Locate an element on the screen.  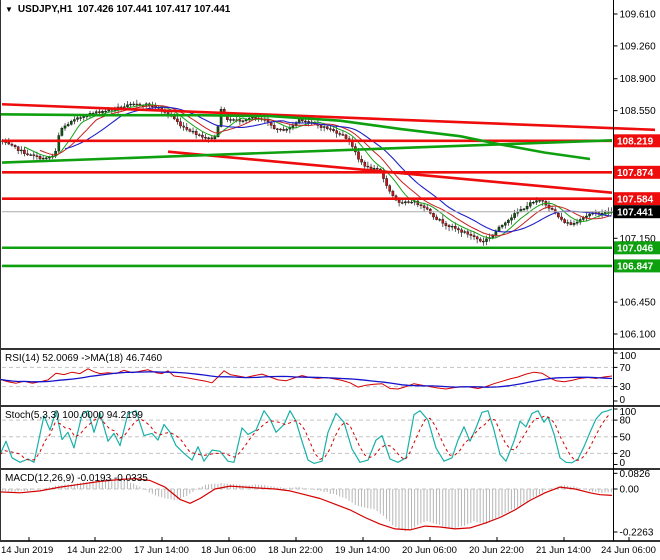
price-badge-resistance: 108.219 is located at coordinates (637, 141).